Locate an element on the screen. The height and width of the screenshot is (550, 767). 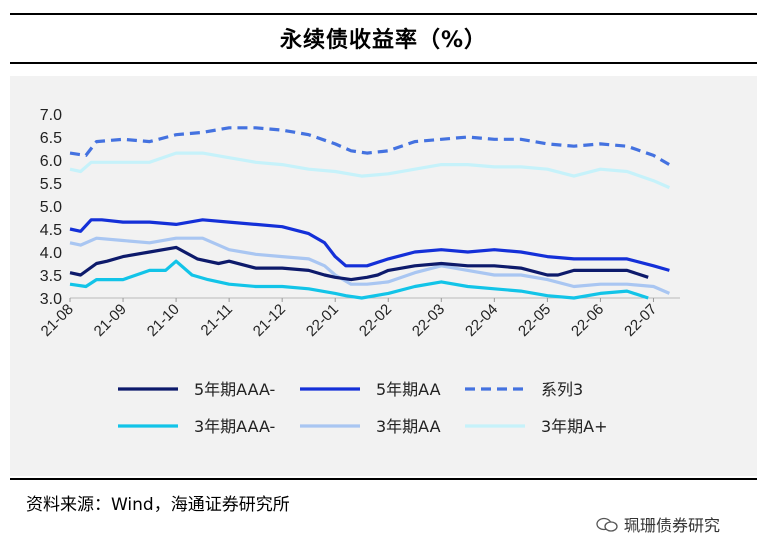
y-tick-label: 3.5 is located at coordinates (51, 276).